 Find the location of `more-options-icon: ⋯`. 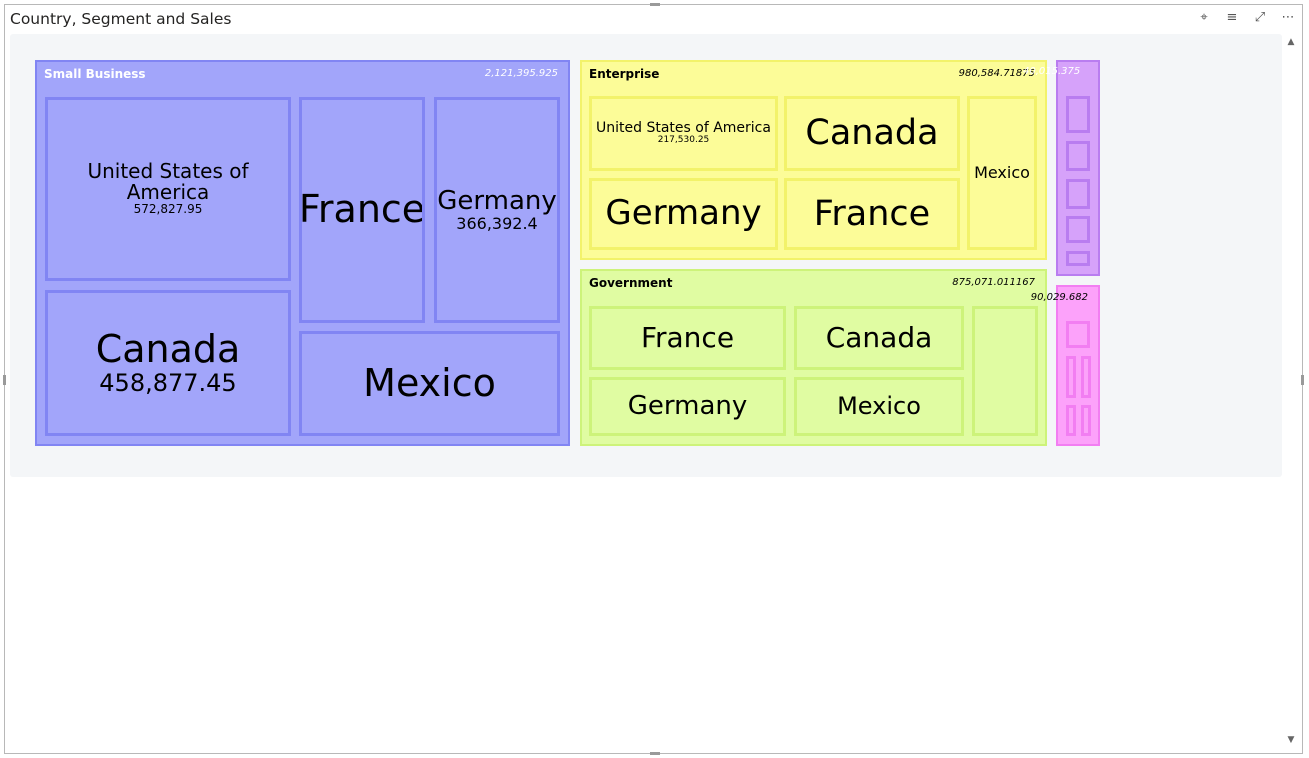

more-options-icon: ⋯ is located at coordinates (1288, 17).